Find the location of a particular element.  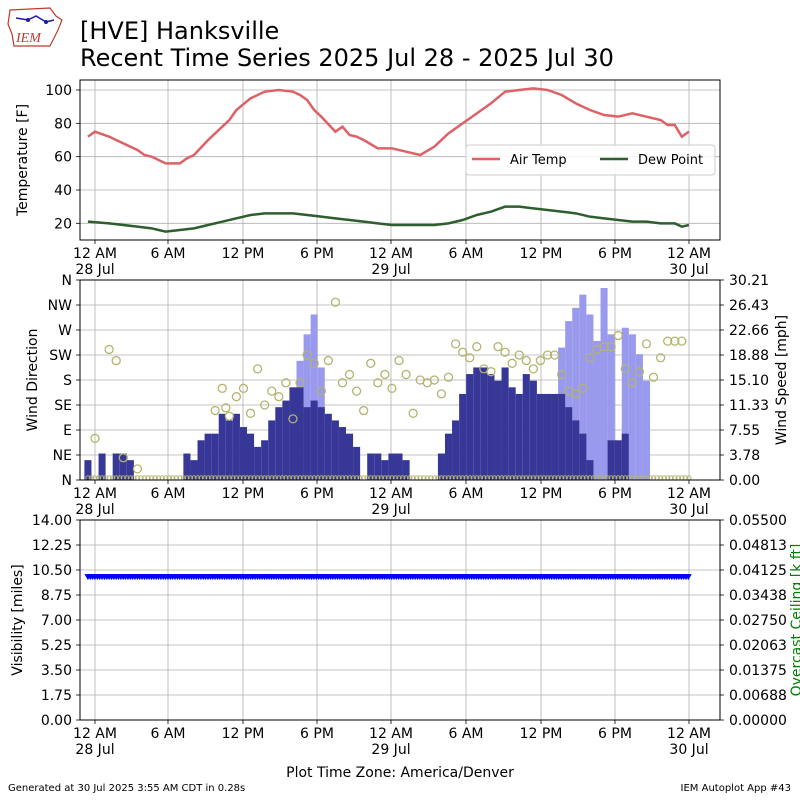

temp-legend: Air Temp Dew Point is located at coordinates (590, 160).